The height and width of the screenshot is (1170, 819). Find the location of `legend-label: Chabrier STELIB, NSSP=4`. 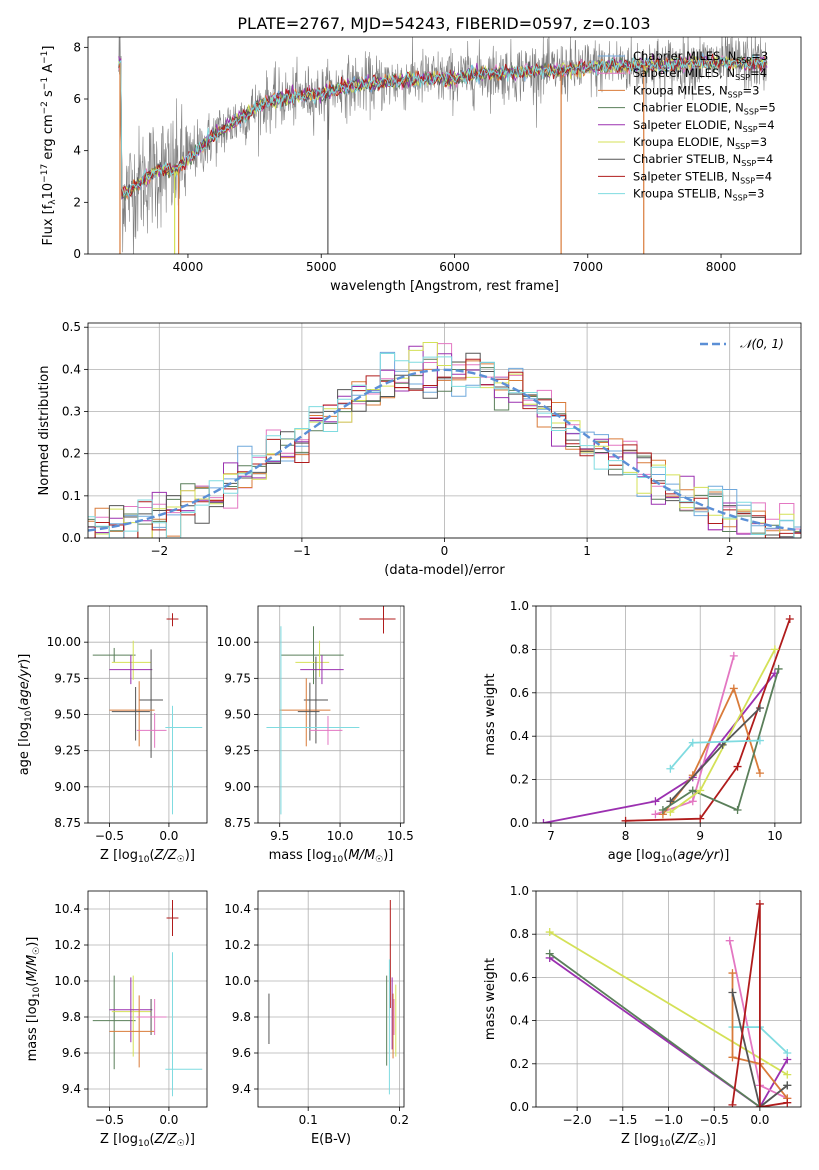

legend-label: Chabrier STELIB, NSSP=4 is located at coordinates (703, 160).